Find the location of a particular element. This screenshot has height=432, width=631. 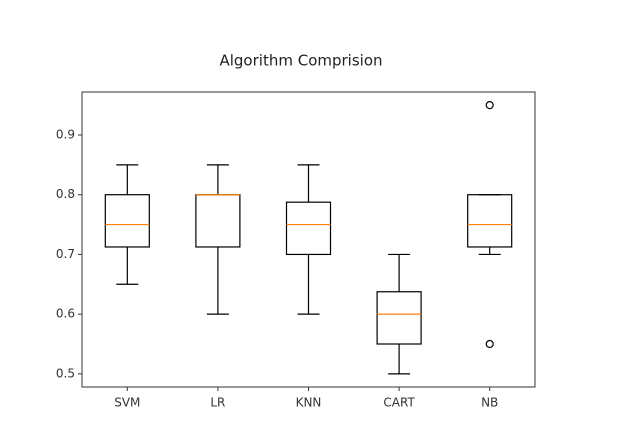

x-tick-label: KNN is located at coordinates (309, 403).